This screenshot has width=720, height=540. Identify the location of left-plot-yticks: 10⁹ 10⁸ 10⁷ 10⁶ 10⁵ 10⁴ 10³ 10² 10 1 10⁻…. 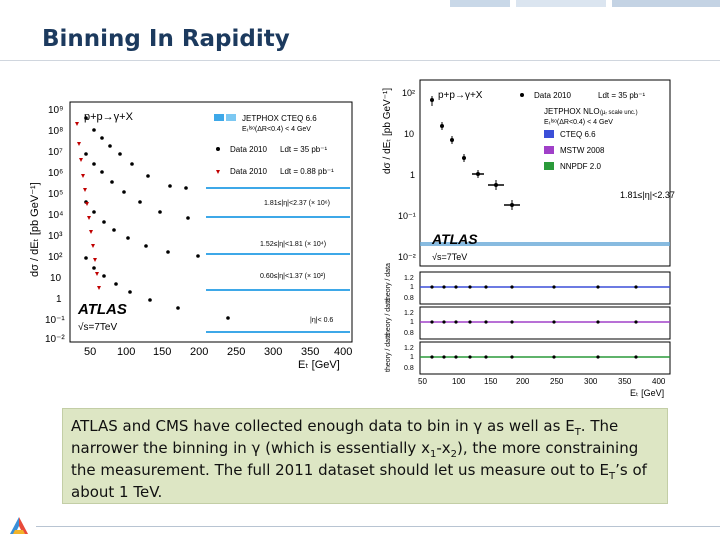
(55, 225).